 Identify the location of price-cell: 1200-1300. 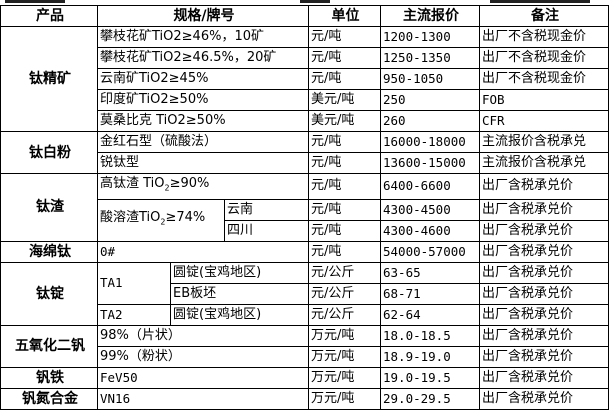
(430, 37).